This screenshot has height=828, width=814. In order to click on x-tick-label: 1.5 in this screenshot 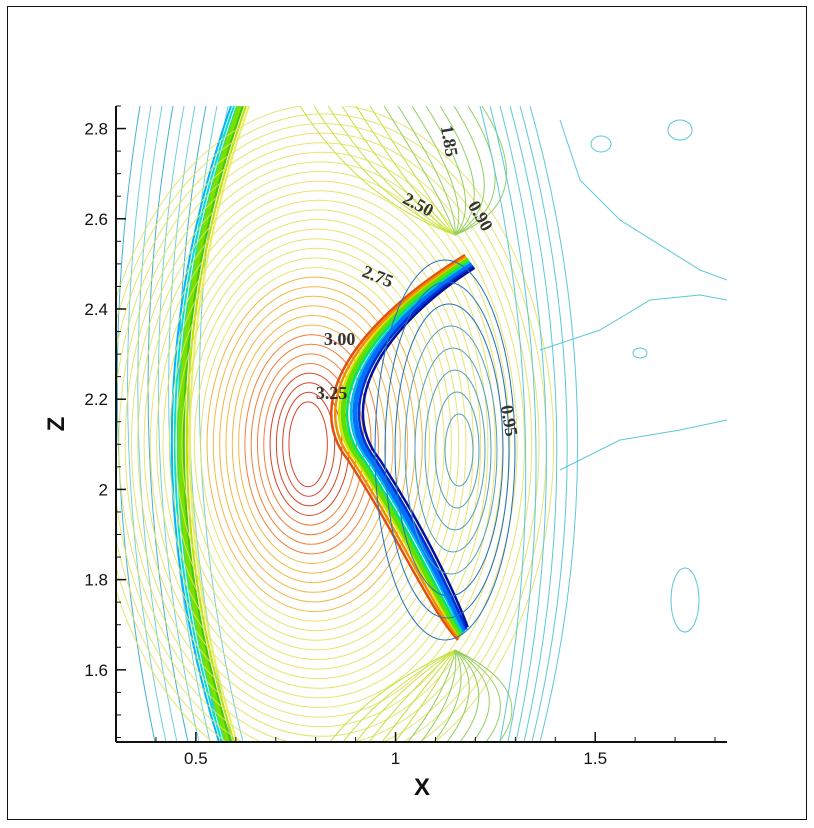, I will do `click(595, 758)`.